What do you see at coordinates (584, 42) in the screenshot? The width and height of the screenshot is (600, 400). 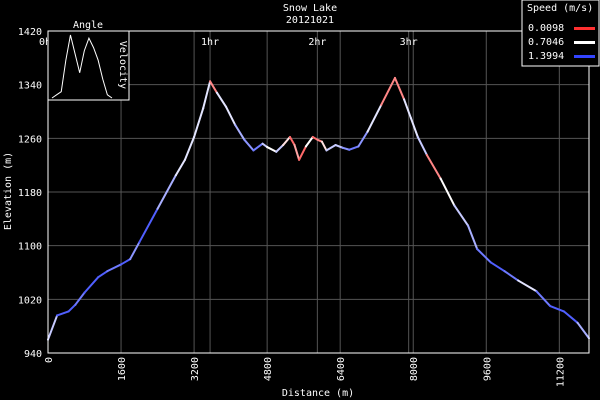 I see `legend-swatch-mid` at bounding box center [584, 42].